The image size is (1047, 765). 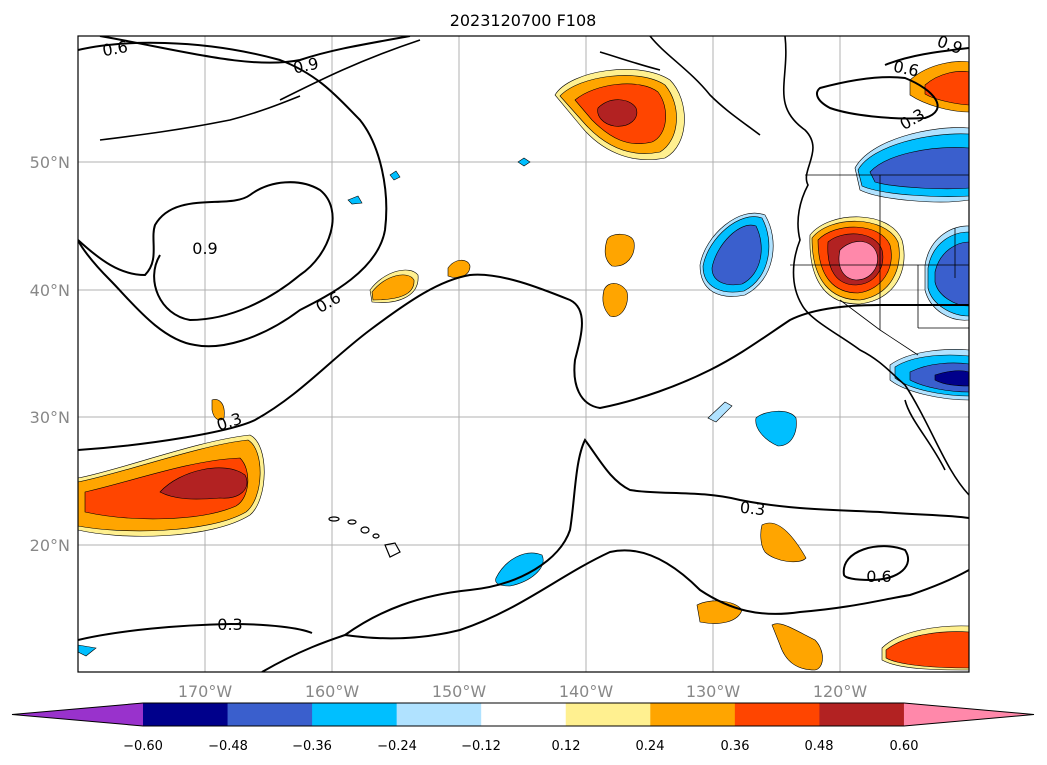 What do you see at coordinates (481, 746) in the screenshot?
I see `colorbar-tick: −0.12` at bounding box center [481, 746].